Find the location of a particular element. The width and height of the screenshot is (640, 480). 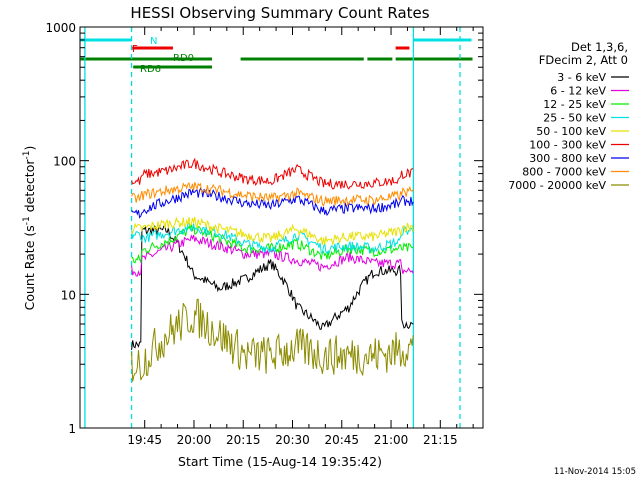

flag-label: RD6 is located at coordinates (150, 69).